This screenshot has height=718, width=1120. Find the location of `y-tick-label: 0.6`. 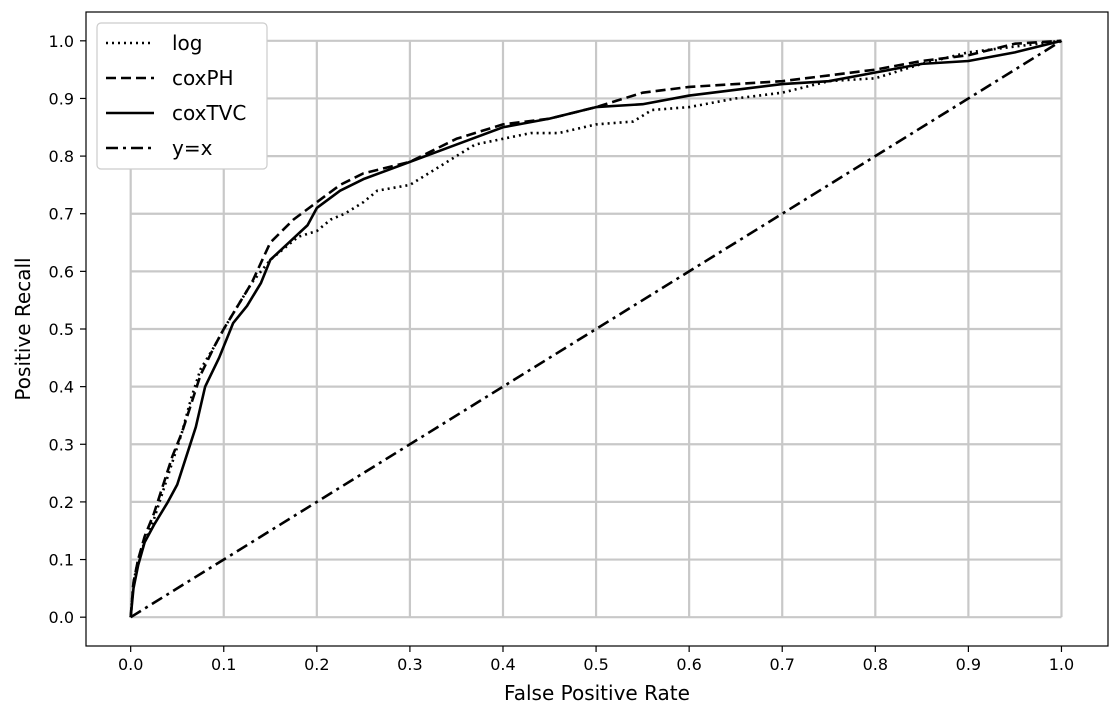

y-tick-label: 0.6 is located at coordinates (61, 271).